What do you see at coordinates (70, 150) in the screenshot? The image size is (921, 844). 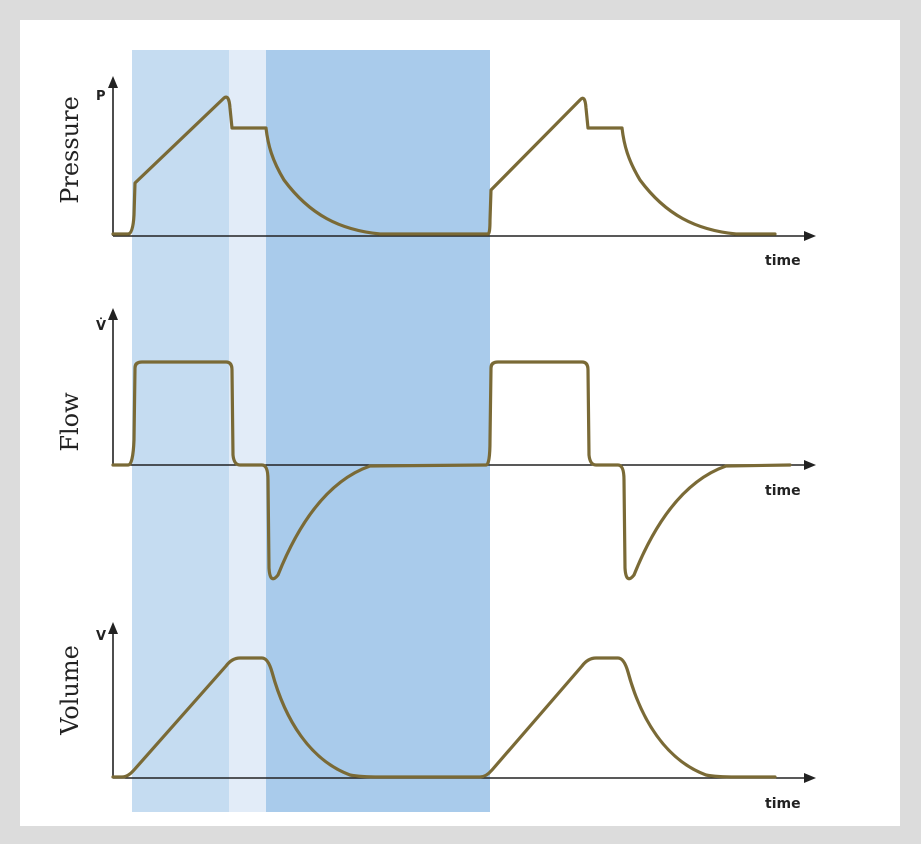 I see `pressure-axis-label: Pressure` at bounding box center [70, 150].